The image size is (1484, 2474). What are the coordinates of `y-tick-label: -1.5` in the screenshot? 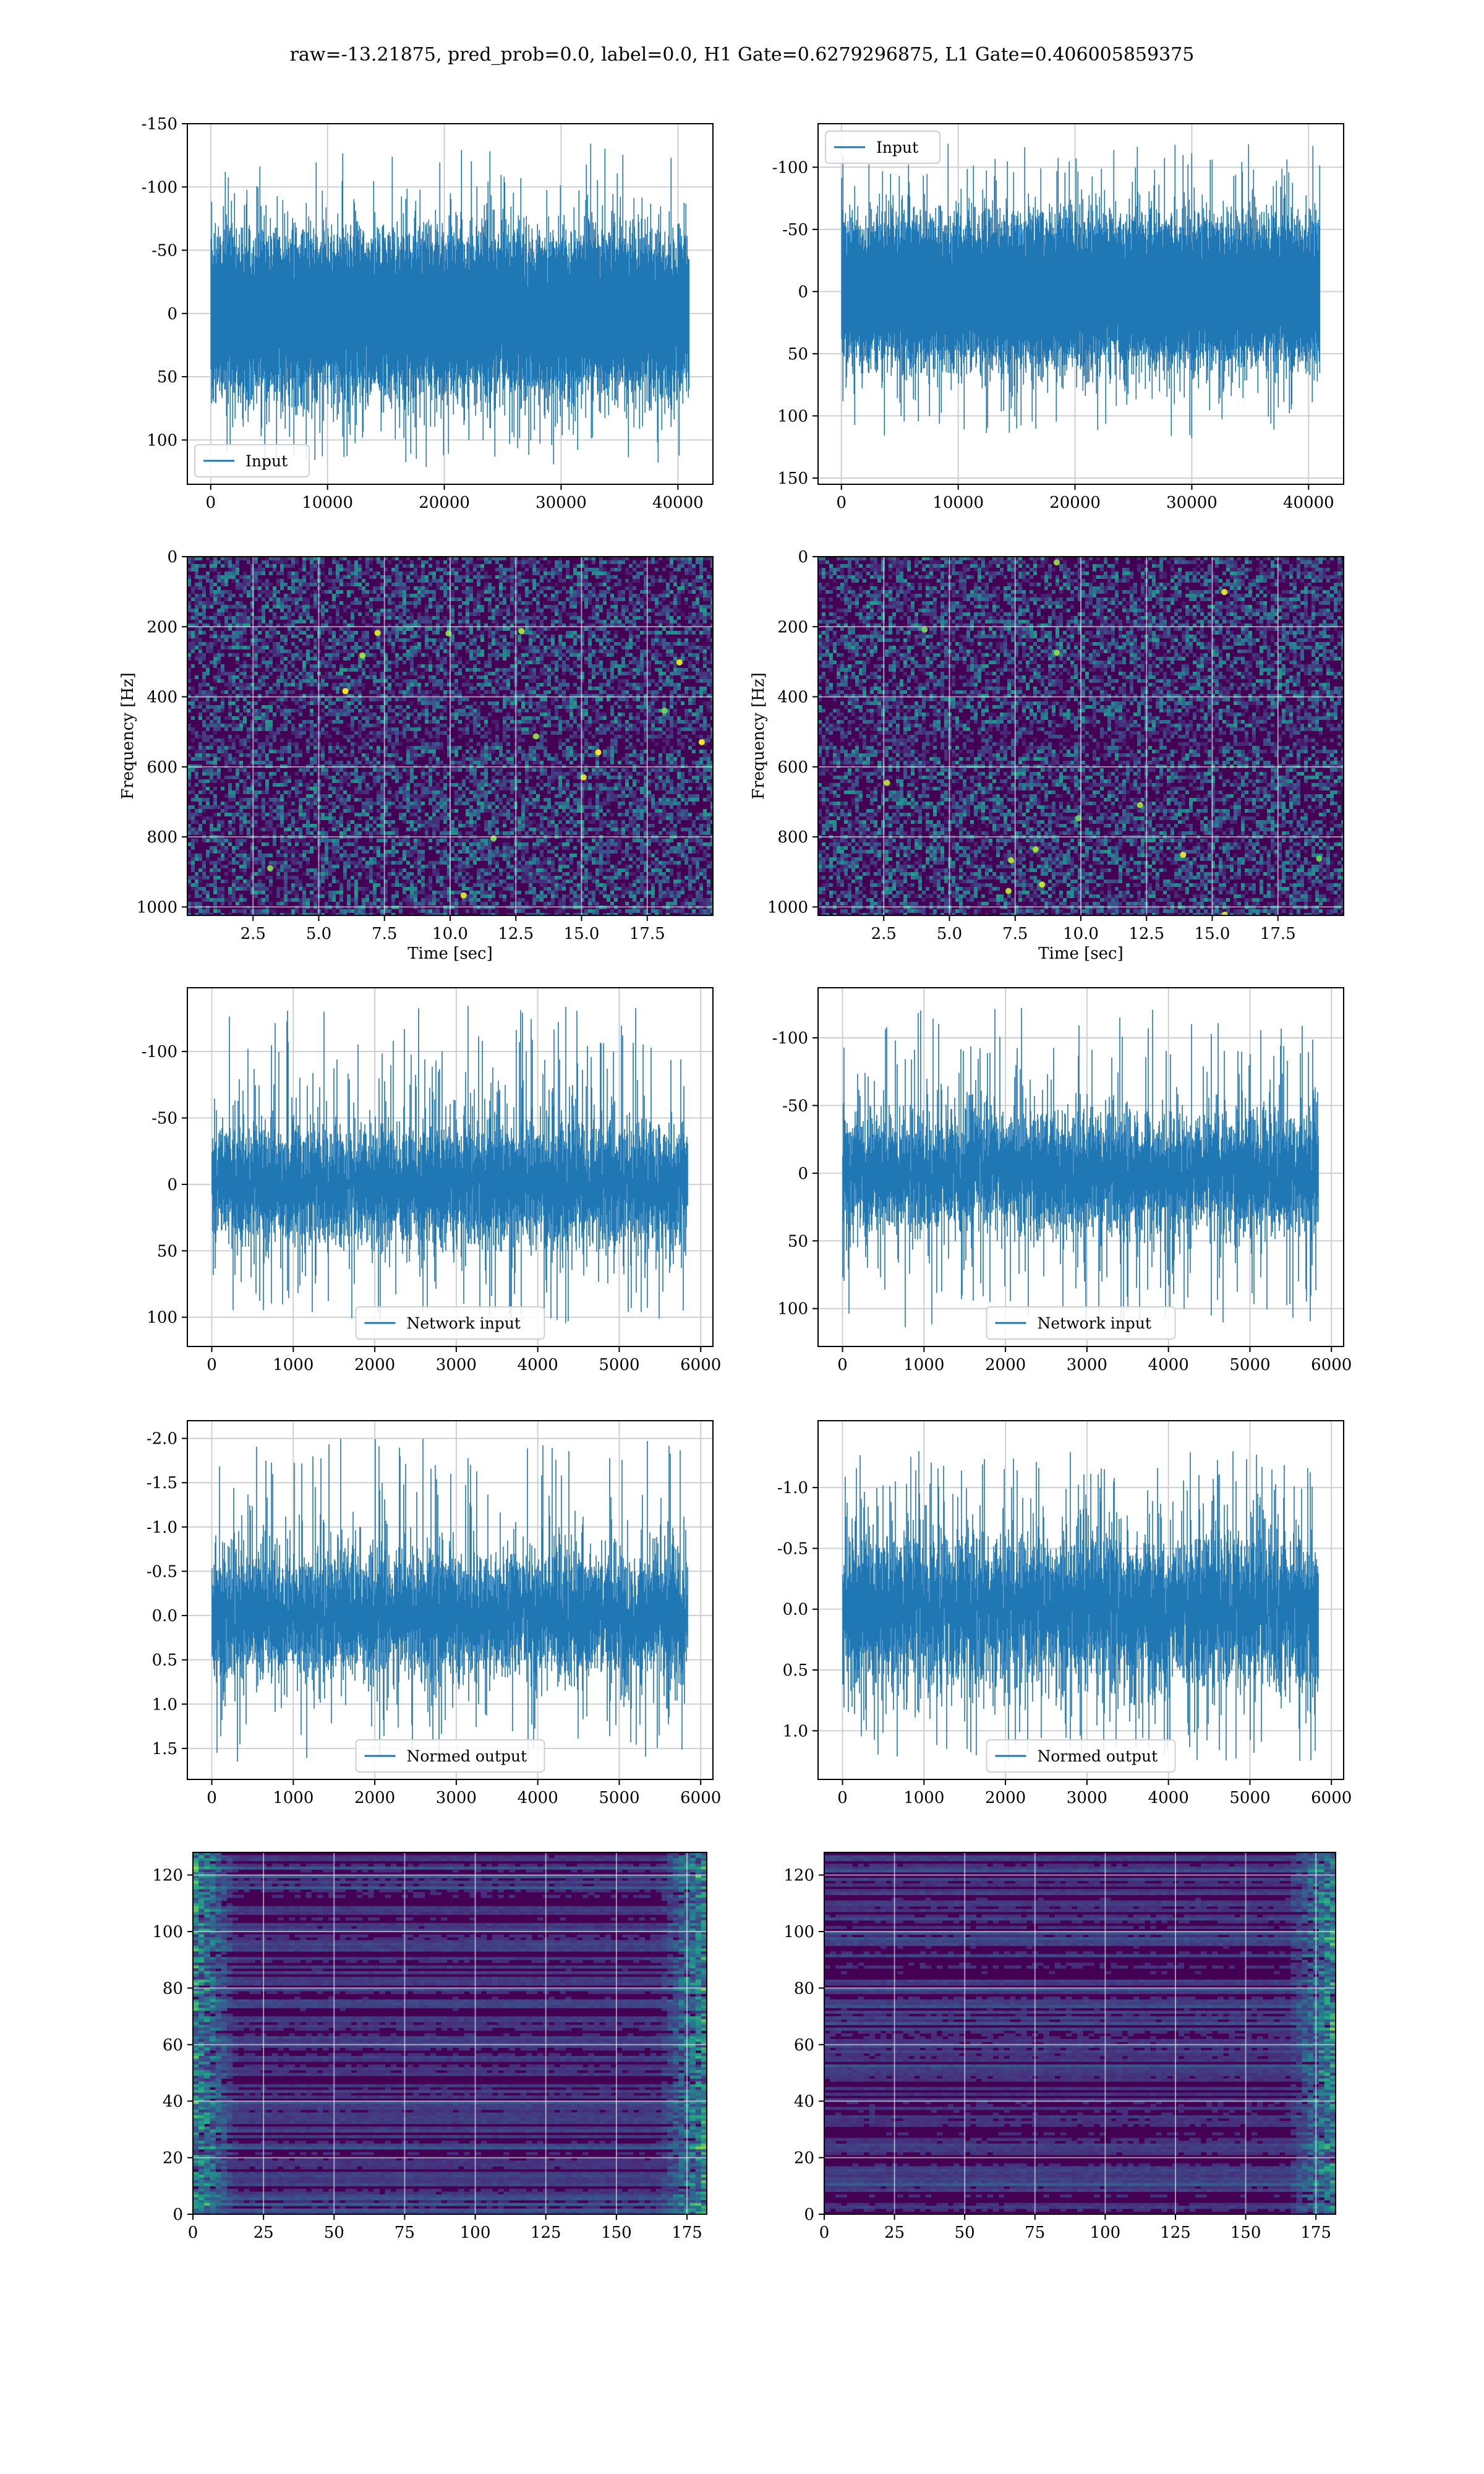 It's located at (162, 1483).